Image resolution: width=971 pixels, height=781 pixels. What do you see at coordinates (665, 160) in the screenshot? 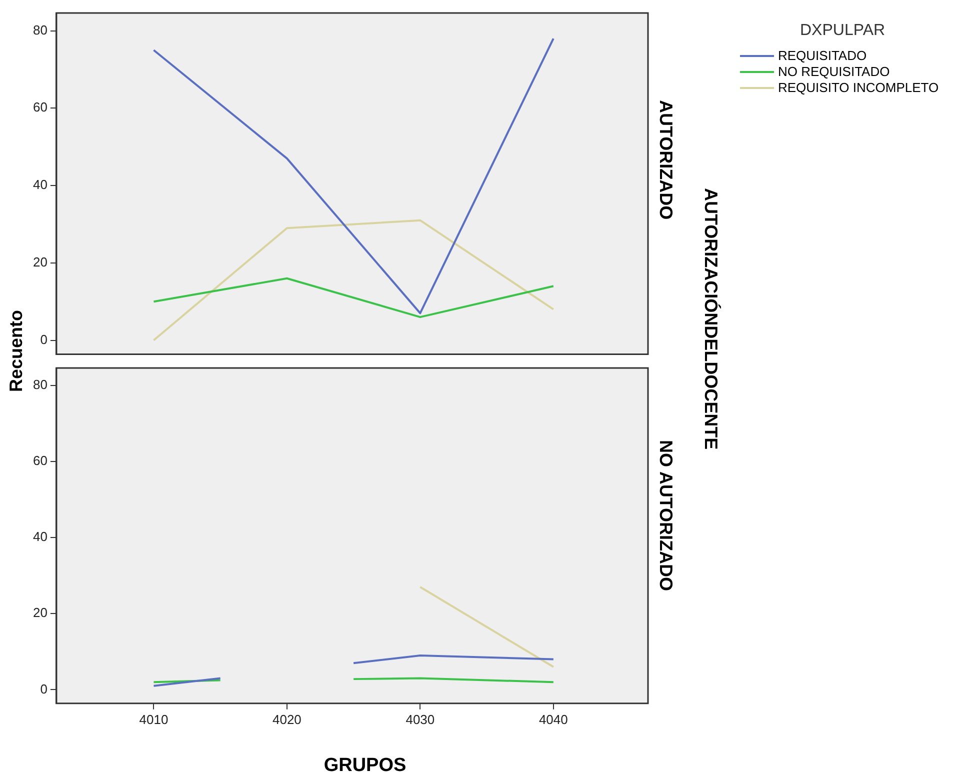
I see `text: AUTORIZADO` at bounding box center [665, 160].